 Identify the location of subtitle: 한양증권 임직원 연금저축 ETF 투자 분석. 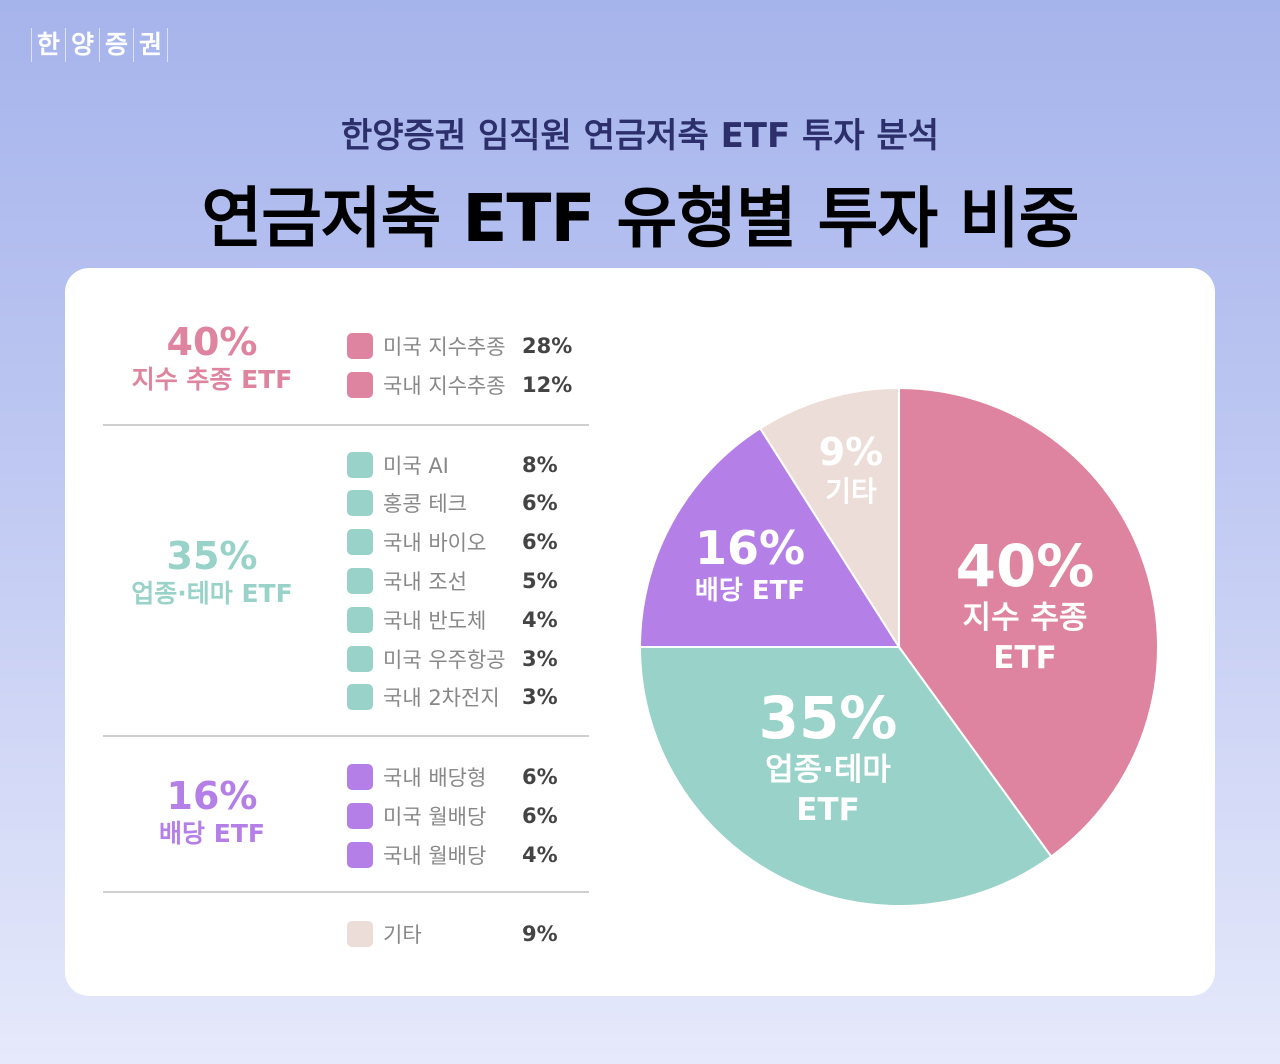
(640, 136).